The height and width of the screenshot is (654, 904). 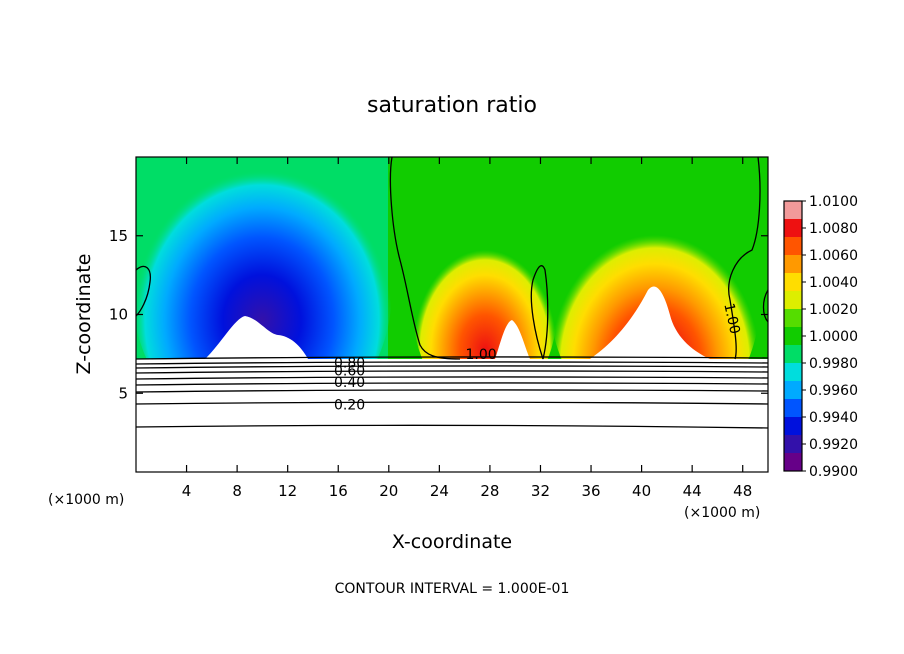 I want to click on contour-label: 0.60, so click(x=349, y=371).